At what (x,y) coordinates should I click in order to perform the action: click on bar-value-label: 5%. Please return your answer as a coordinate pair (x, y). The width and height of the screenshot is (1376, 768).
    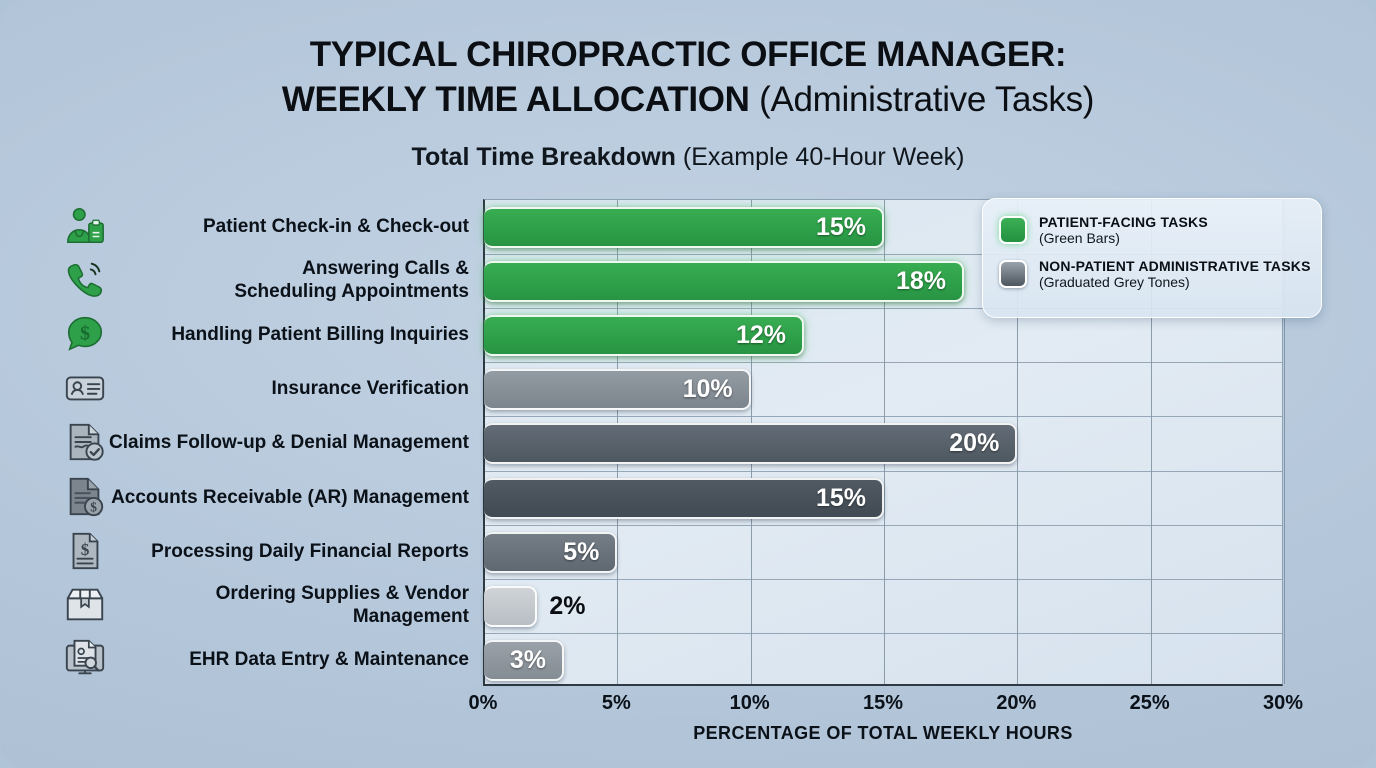
    Looking at the image, I should click on (581, 551).